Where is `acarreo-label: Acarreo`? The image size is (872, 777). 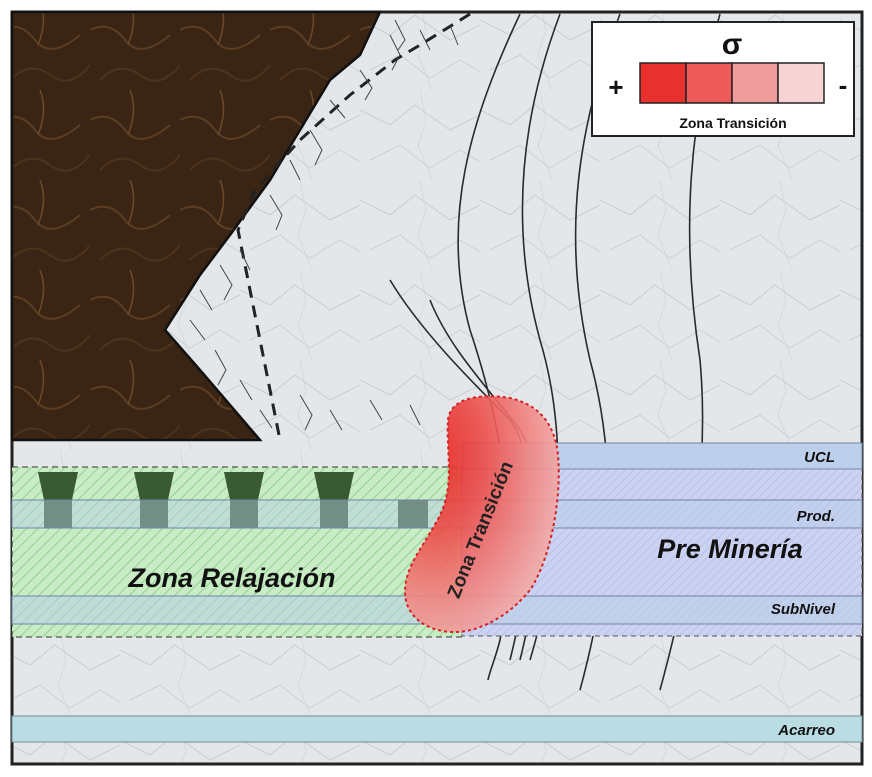
acarreo-label: Acarreo is located at coordinates (806, 730).